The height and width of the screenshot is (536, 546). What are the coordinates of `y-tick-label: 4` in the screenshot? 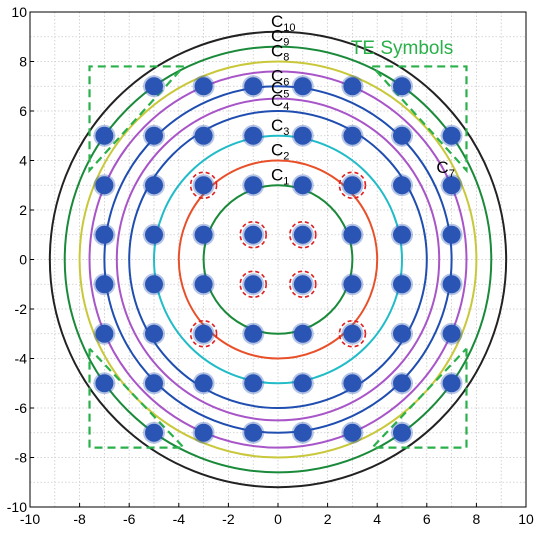 It's located at (23, 161).